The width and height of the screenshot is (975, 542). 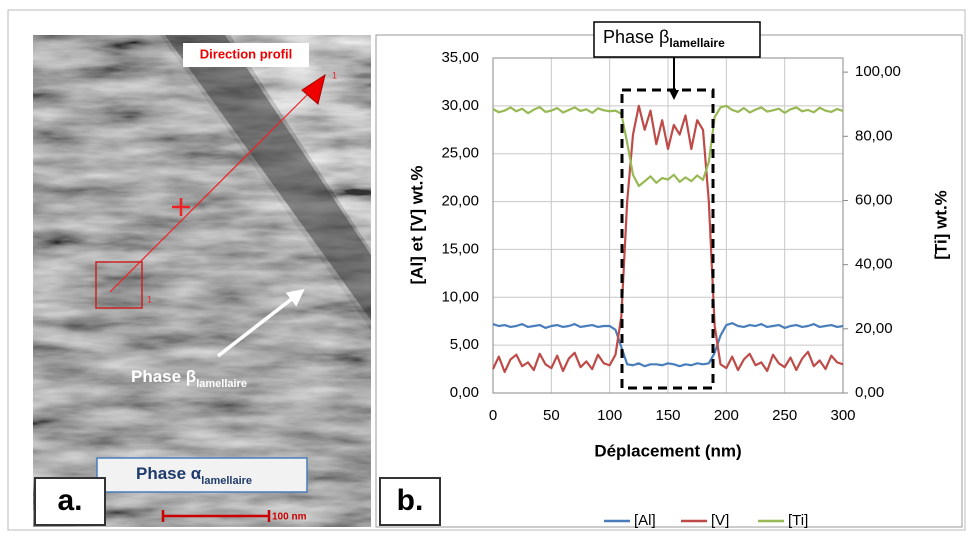 I want to click on y-tick-label: 15,00, so click(x=460, y=248).